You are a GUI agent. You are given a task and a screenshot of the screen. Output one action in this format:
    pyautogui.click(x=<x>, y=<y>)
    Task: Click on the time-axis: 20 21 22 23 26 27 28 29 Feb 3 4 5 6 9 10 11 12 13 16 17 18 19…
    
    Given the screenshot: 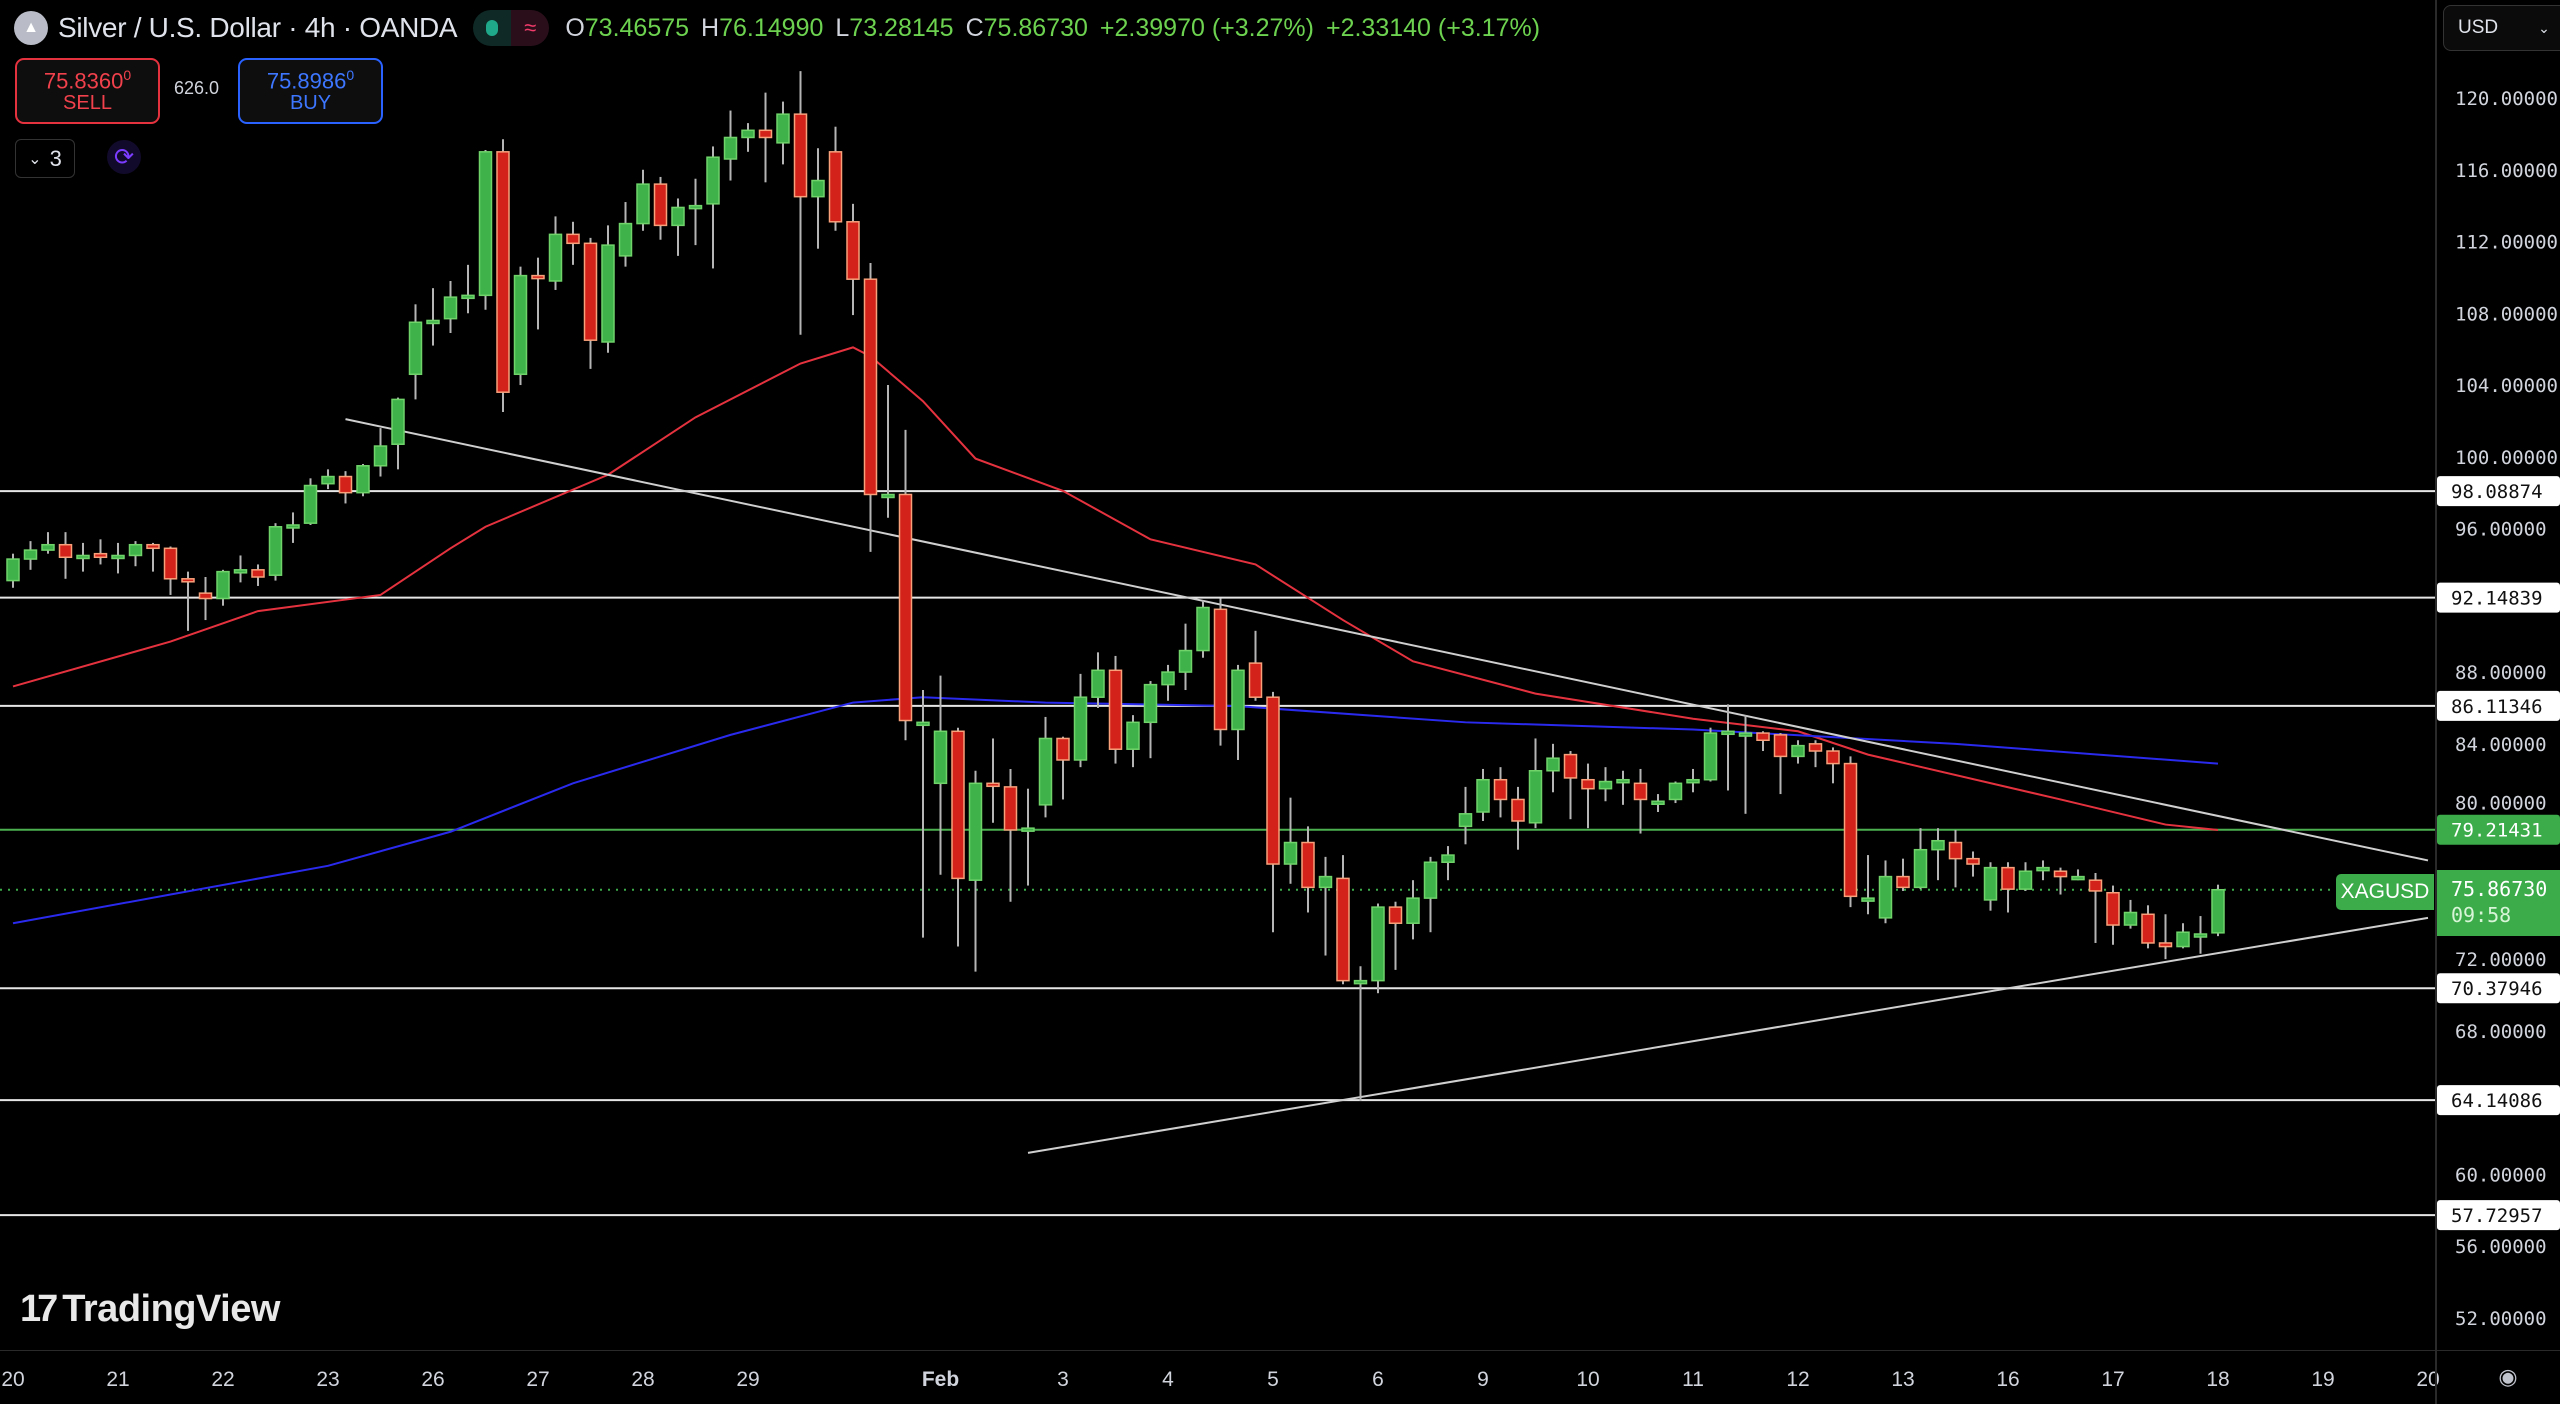 What is the action you would take?
    pyautogui.click(x=1220, y=1379)
    